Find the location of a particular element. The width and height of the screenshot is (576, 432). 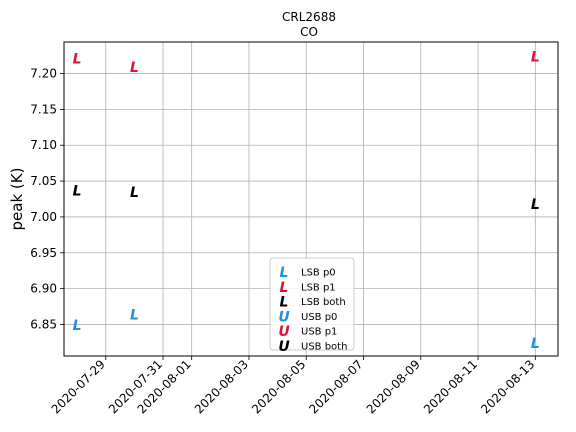

y-tick-label: 6.95 is located at coordinates (43, 253).